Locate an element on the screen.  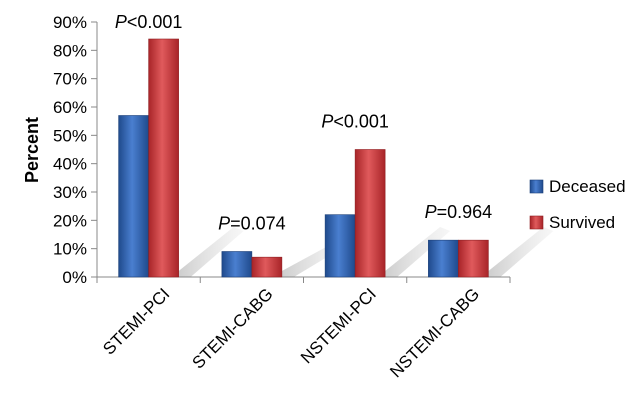
y-tick-label: 80% is located at coordinates (70, 50).